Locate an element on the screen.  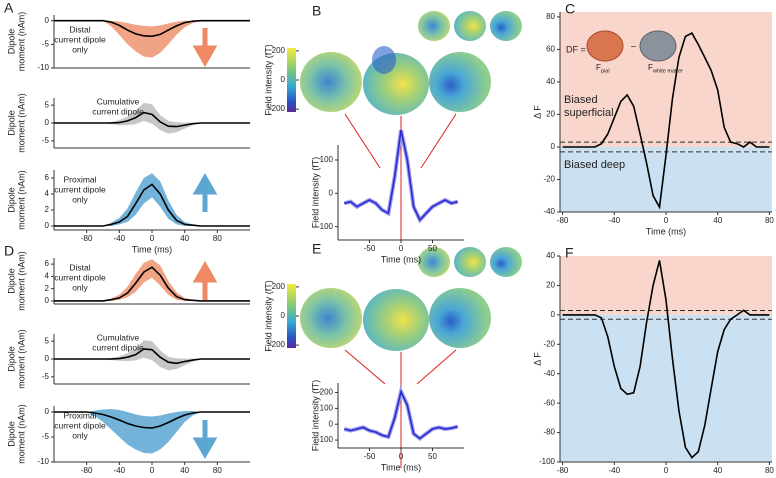
panel-label: F is located at coordinates (569, 253).